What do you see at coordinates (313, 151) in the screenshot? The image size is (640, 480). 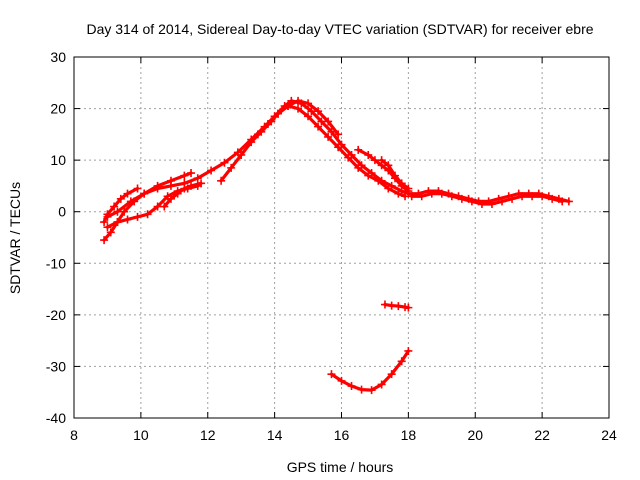 I see `series-track-f` at bounding box center [313, 151].